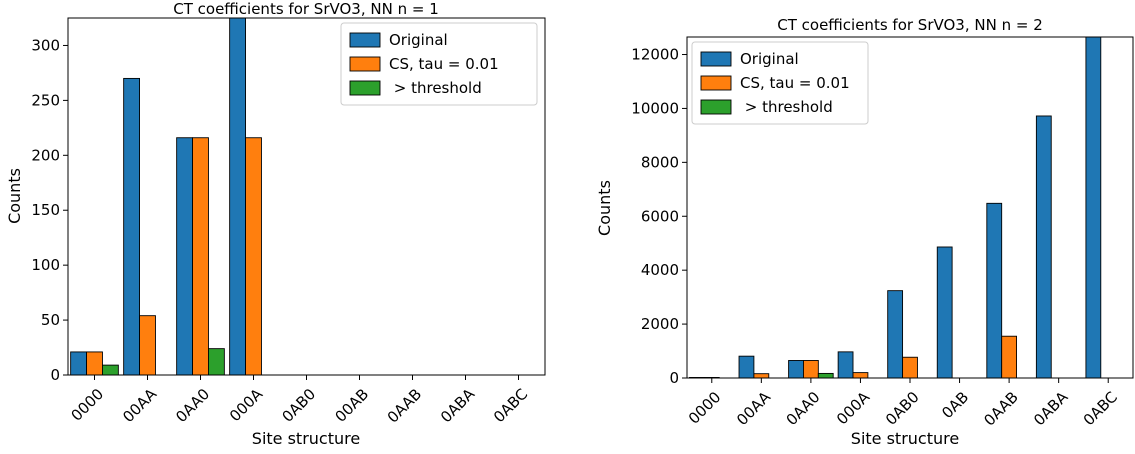  What do you see at coordinates (910, 25) in the screenshot?
I see `chart-title: CT coefficients for SrVO3, NN n = 2` at bounding box center [910, 25].